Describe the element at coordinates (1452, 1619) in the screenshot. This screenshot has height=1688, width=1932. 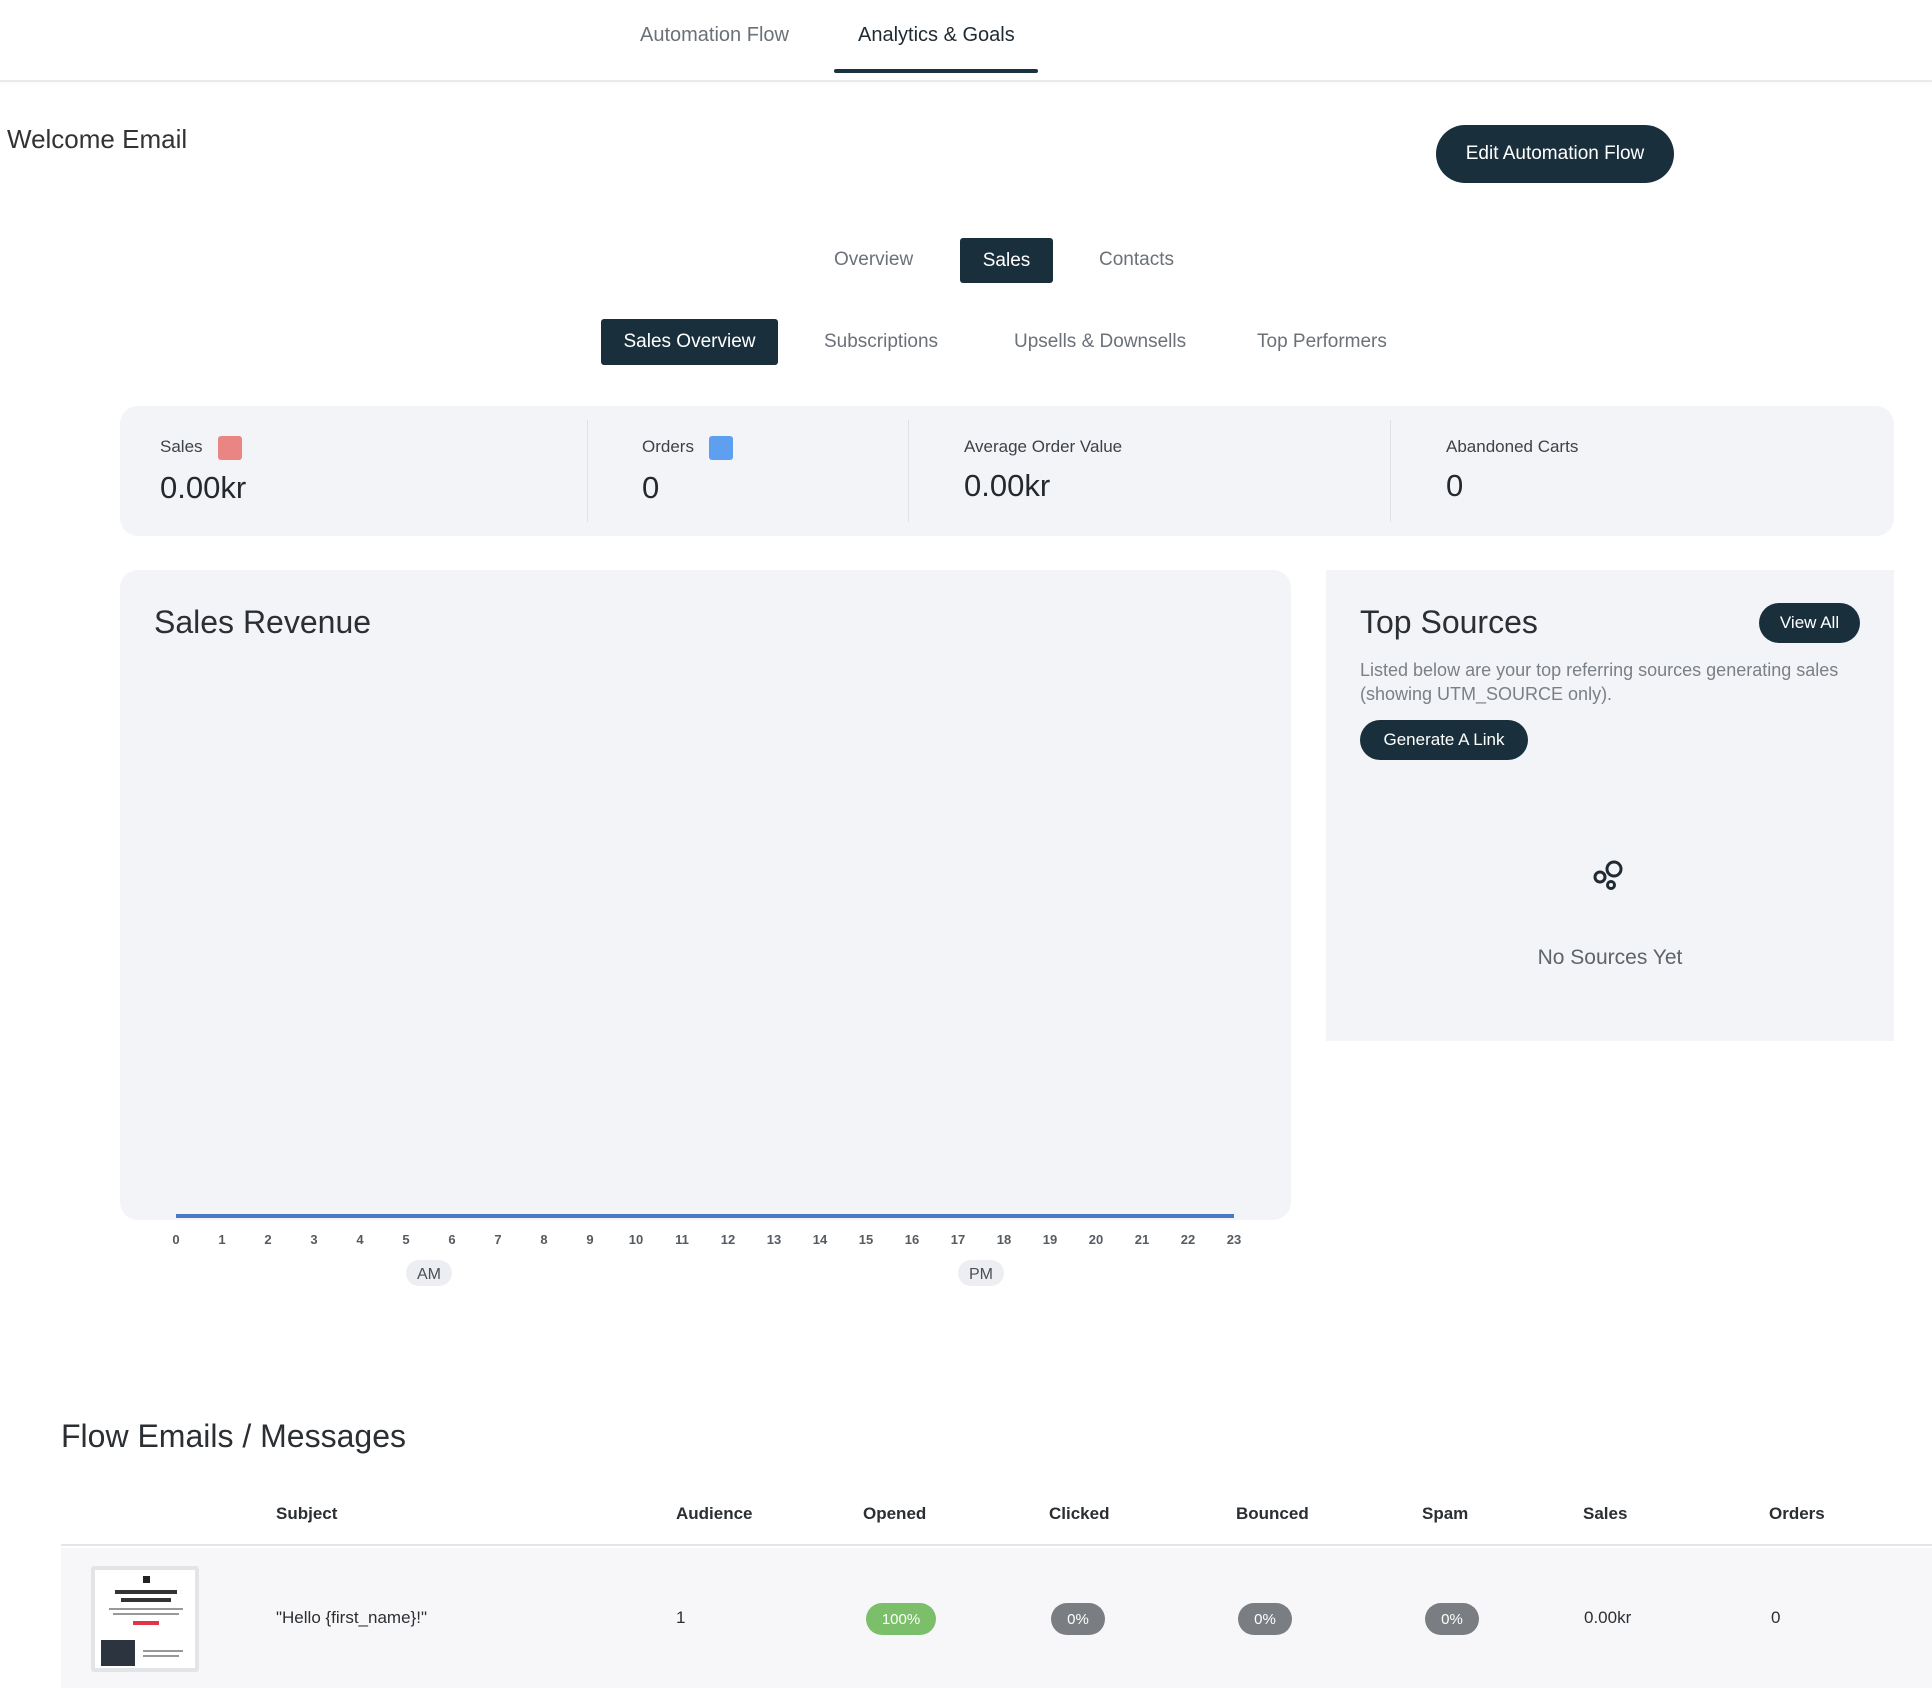
I see `spam-rate-badge: 0%` at that location.